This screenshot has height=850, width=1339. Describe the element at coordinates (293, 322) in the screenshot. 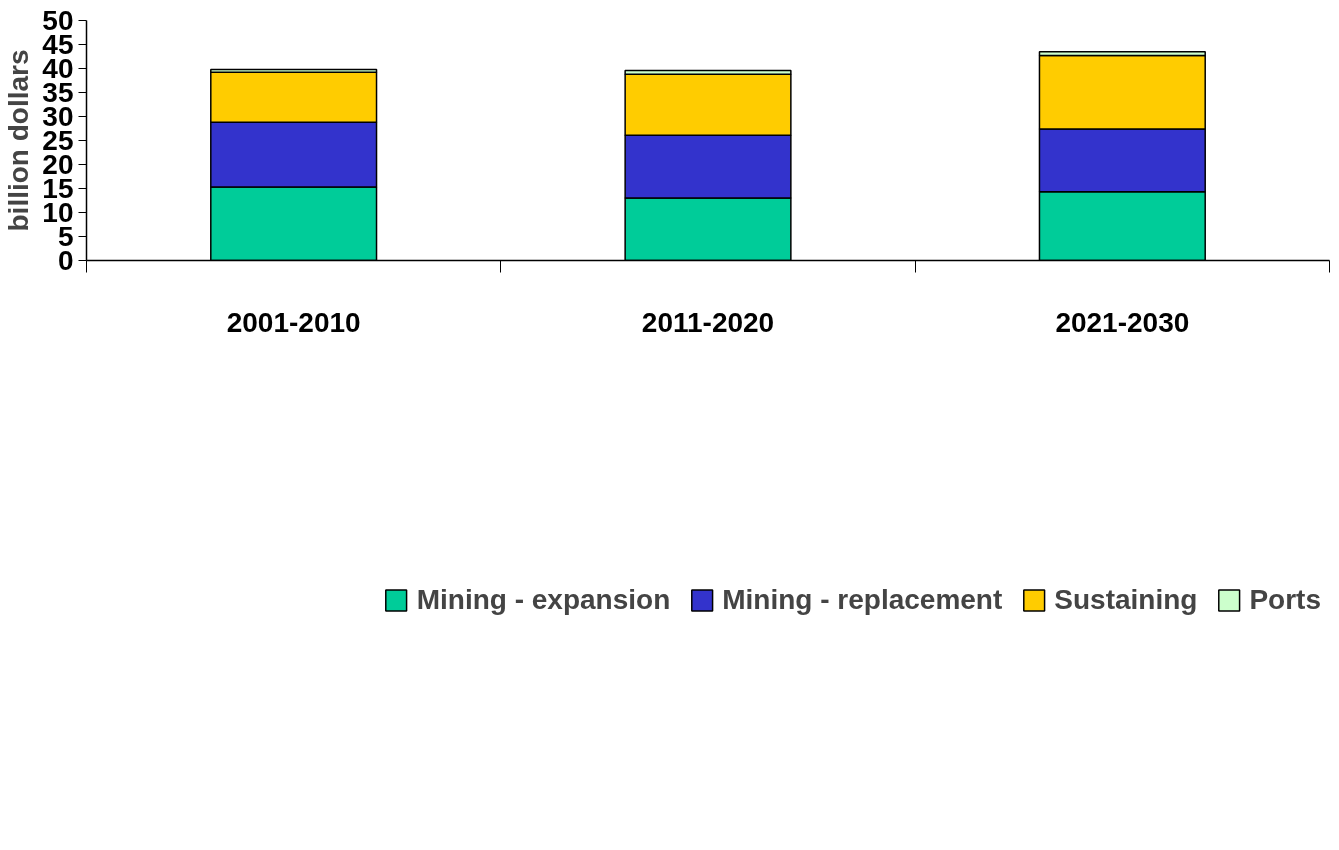

I see `x-tick-label: 2001-2010` at that location.